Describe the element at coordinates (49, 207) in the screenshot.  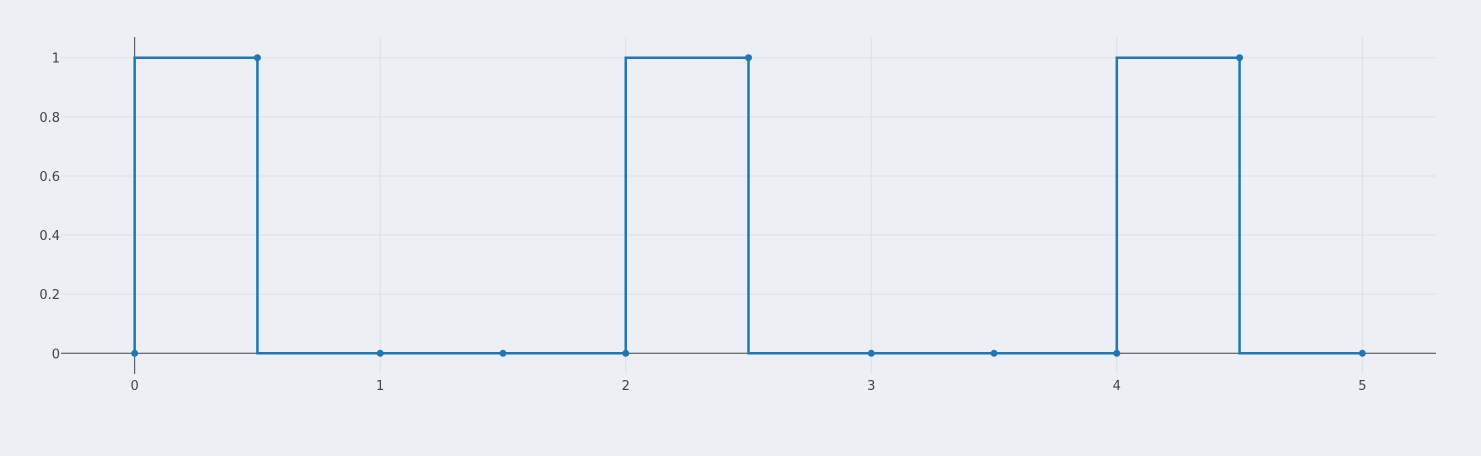
I see `y-tick-labels: 0 0.2 0.4 0.6 0.8 1` at that location.